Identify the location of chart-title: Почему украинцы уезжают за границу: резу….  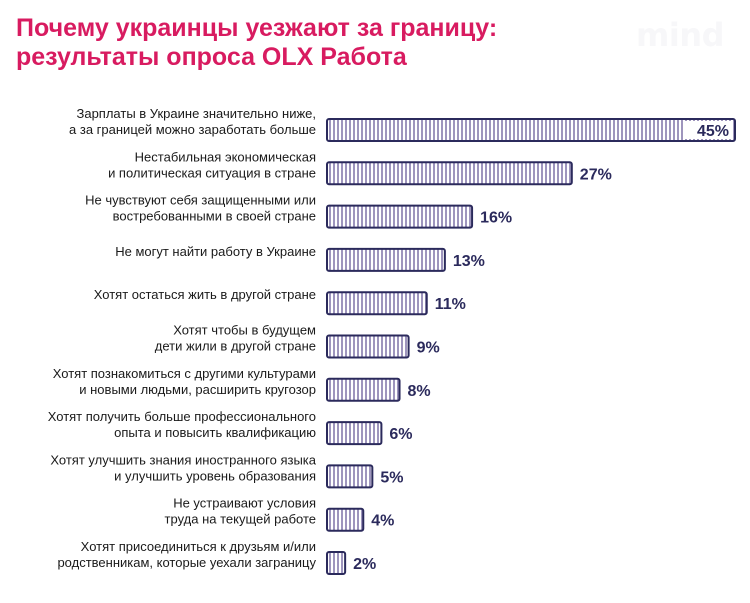
(256, 43).